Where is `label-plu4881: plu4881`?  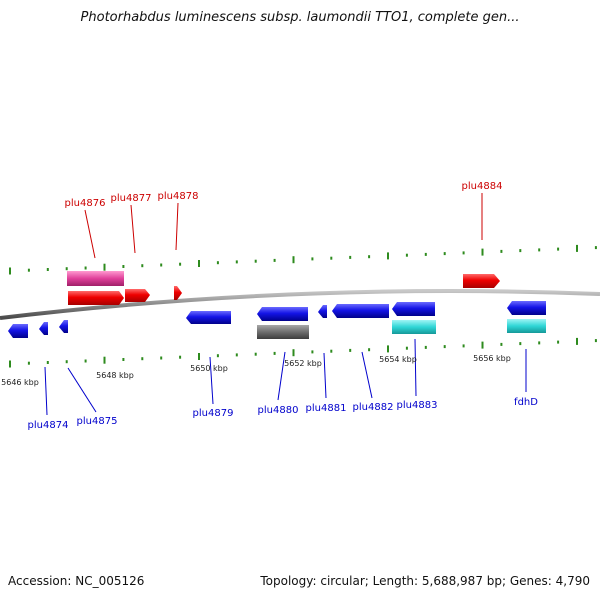 label-plu4881: plu4881 is located at coordinates (326, 408).